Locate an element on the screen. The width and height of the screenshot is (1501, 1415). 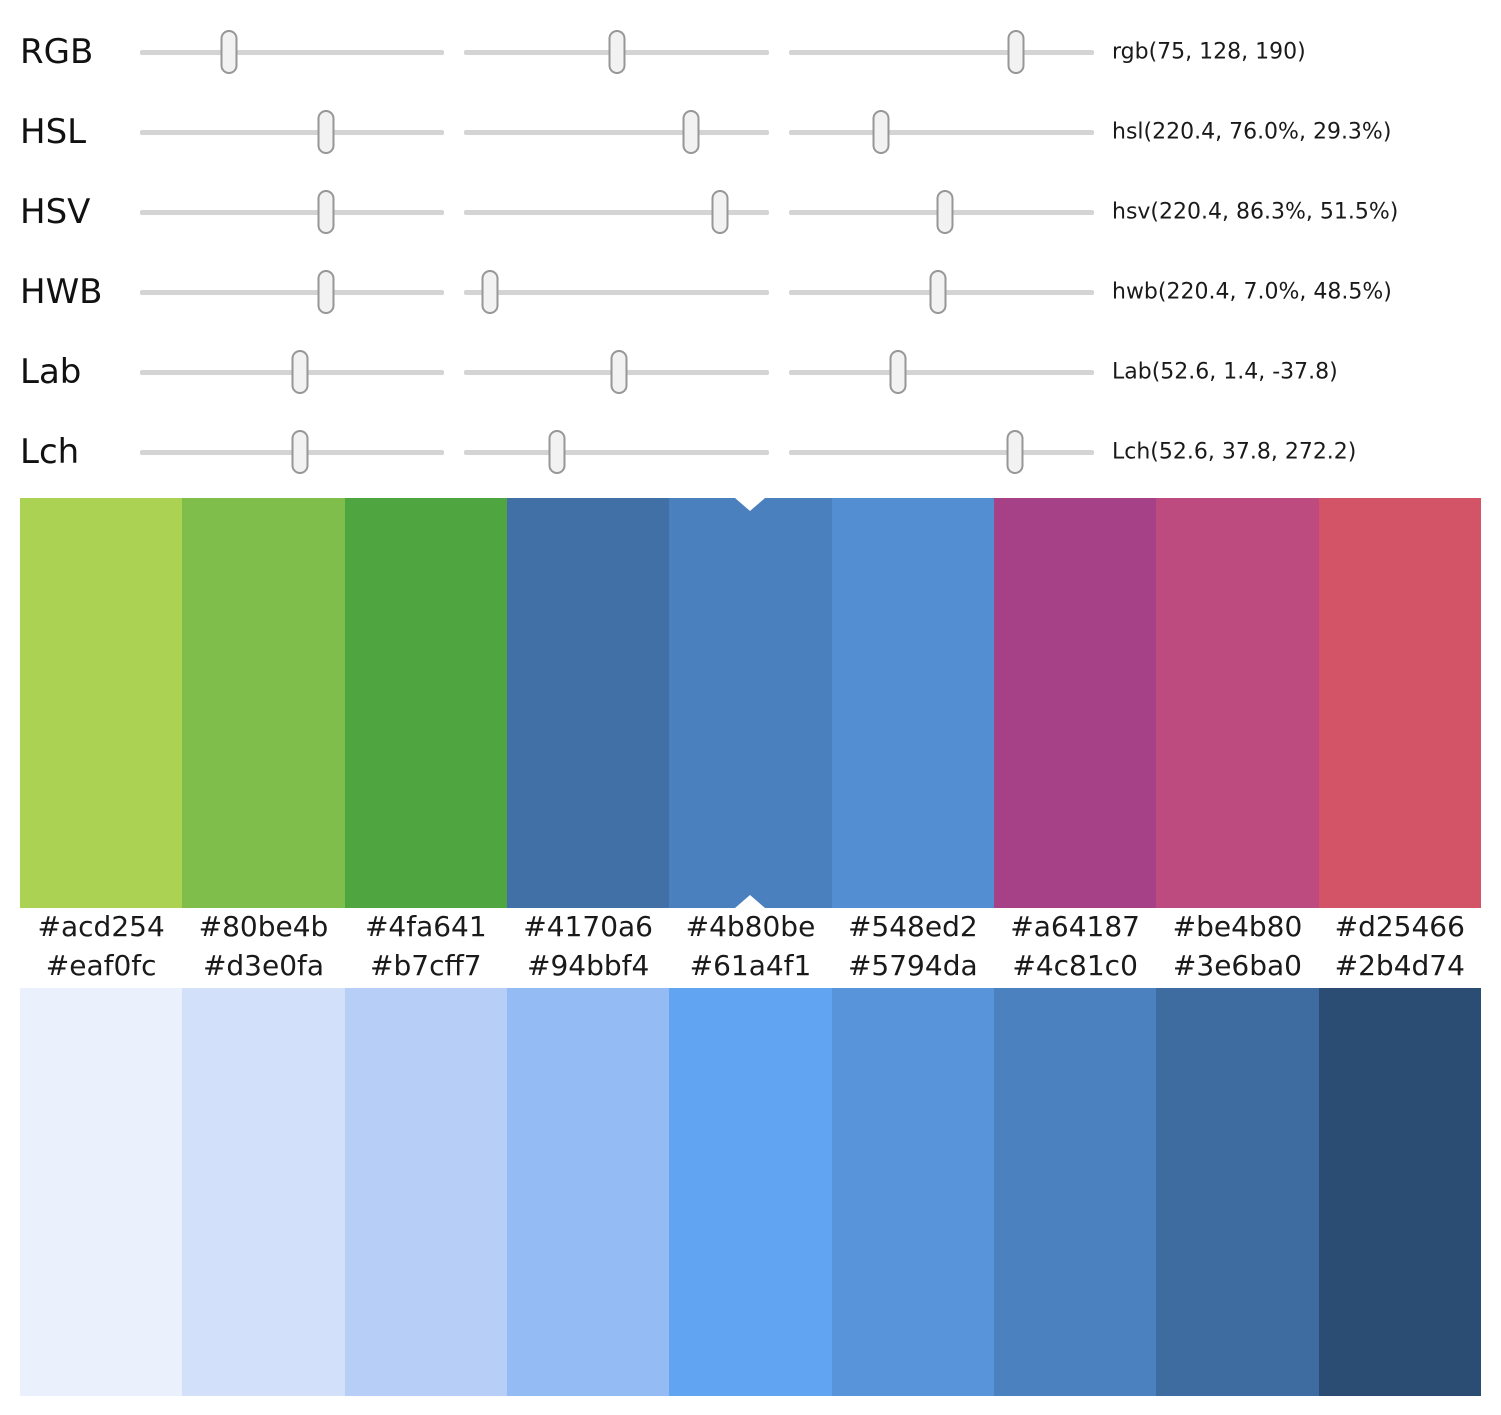
hsv-s-slider-track is located at coordinates (616, 212).